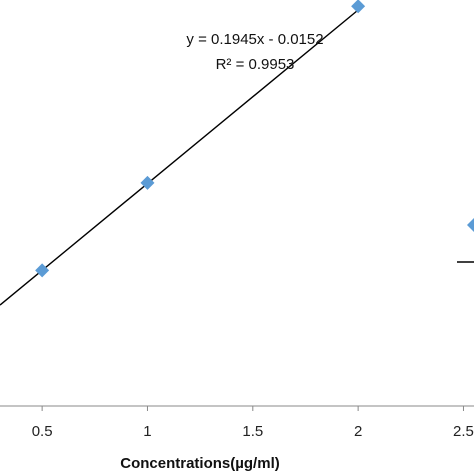 The image size is (474, 474). Describe the element at coordinates (199, 463) in the screenshot. I see `x-axis-title: Concentrations(µg/ml)` at that location.